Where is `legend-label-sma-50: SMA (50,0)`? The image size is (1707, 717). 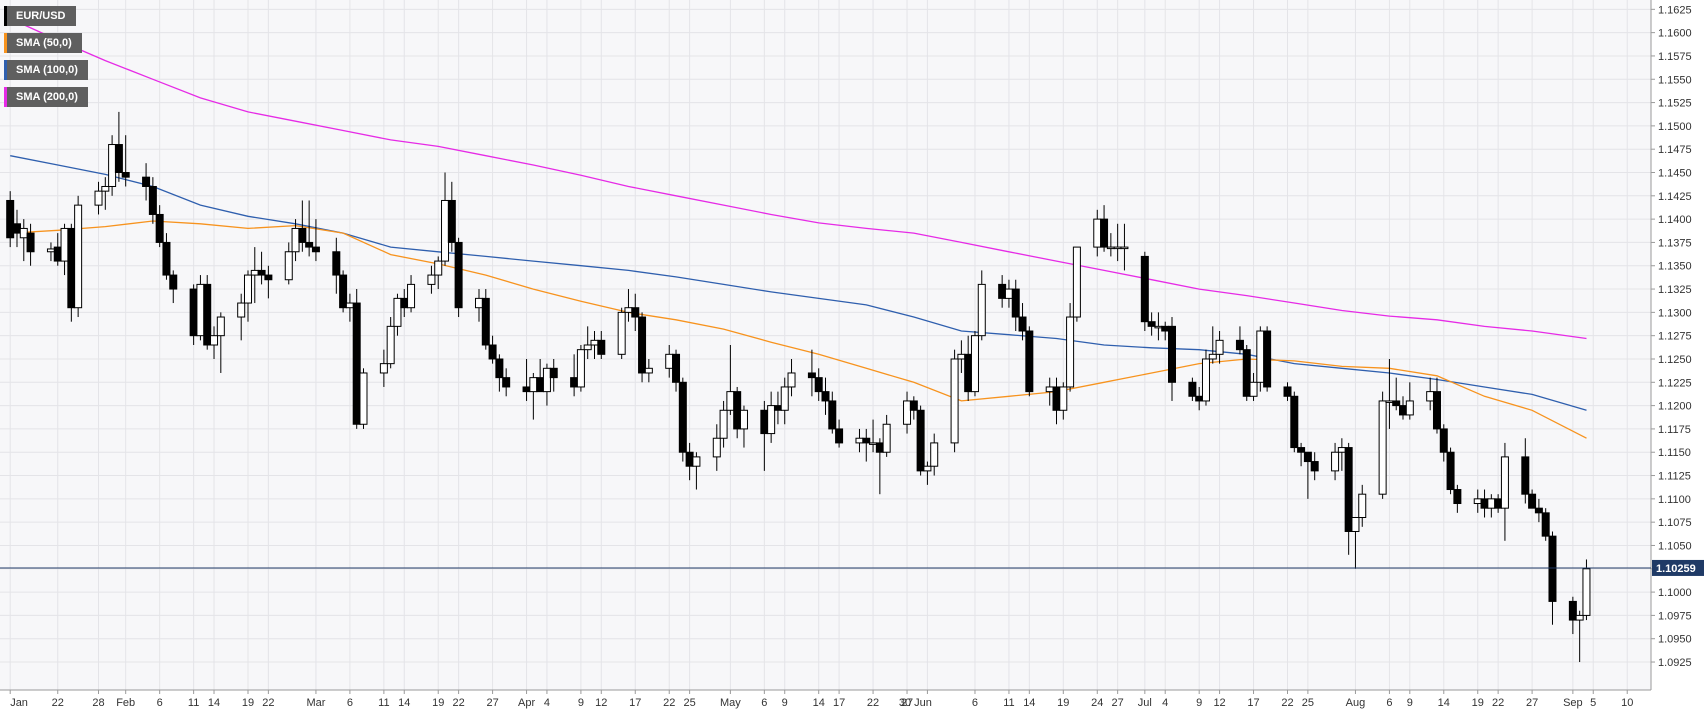 legend-label-sma-50: SMA (50,0) is located at coordinates (44, 43).